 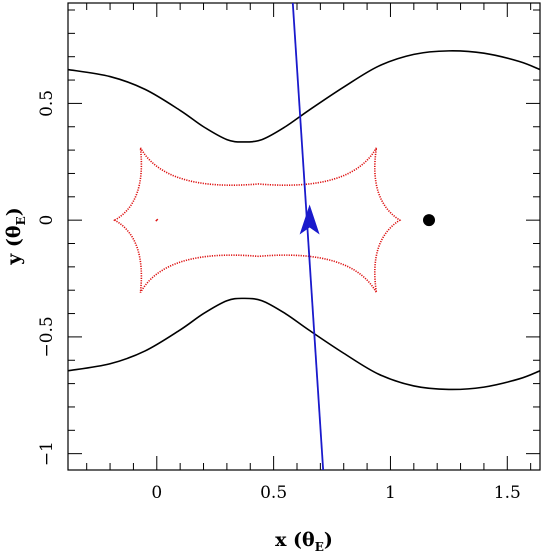 What do you see at coordinates (15, 236) in the screenshot?
I see `y-axis-label: y (θE)` at bounding box center [15, 236].